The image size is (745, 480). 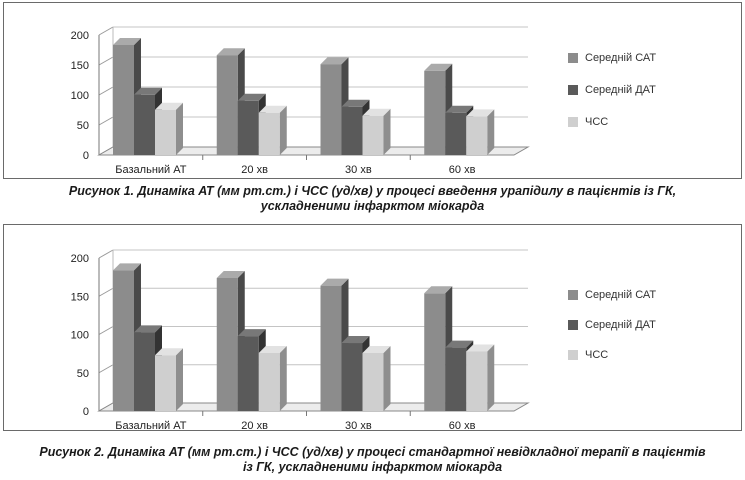 I want to click on figure-1-caption-line-2: ускладненими інфарктом міокарда, so click(x=372, y=206).